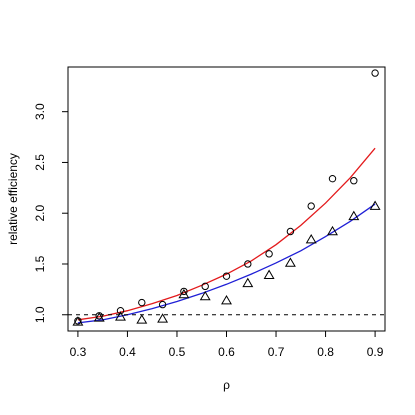 The height and width of the screenshot is (415, 415). Describe the element at coordinates (51, 213) in the screenshot. I see `y-axis: 1.0 1.5 2.0 2.5 3.0` at that location.